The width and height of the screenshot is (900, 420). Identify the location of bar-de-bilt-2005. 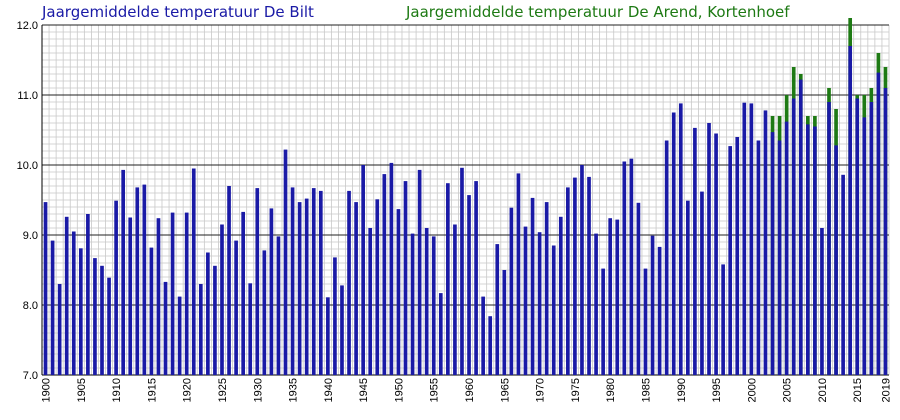
(786, 248).